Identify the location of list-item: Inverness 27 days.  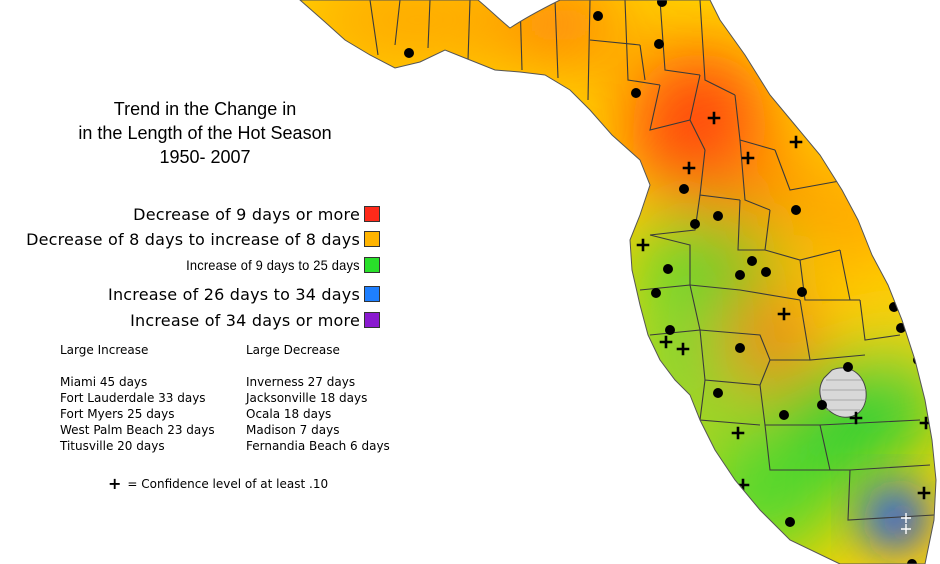
(301, 382).